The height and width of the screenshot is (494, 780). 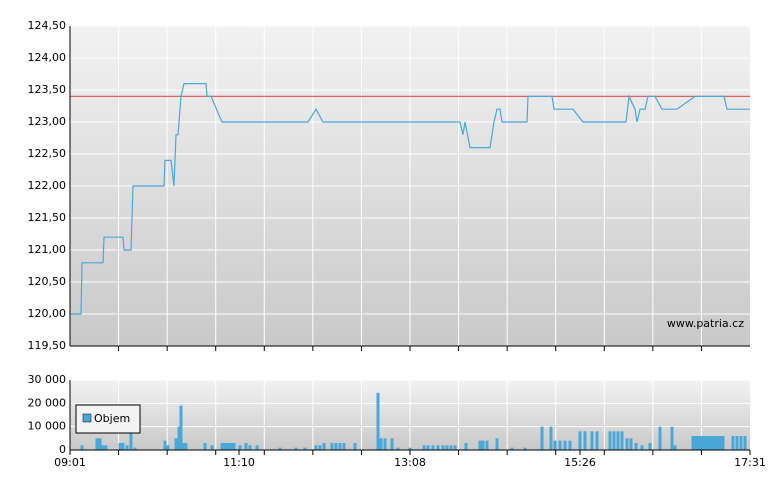 What do you see at coordinates (87, 418) in the screenshot?
I see `legend-swatch` at bounding box center [87, 418].